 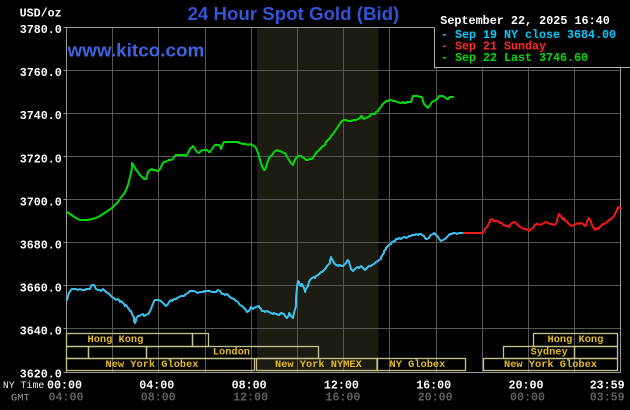 What do you see at coordinates (20, 398) in the screenshot?
I see `svg-text: GMT` at bounding box center [20, 398].